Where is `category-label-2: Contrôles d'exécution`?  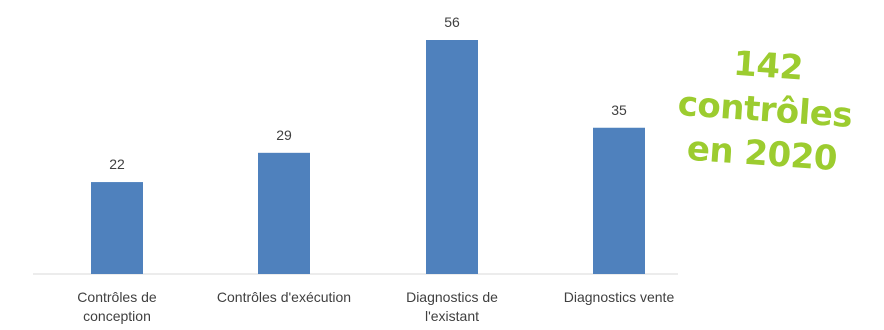 category-label-2: Contrôles d'exécution is located at coordinates (284, 297).